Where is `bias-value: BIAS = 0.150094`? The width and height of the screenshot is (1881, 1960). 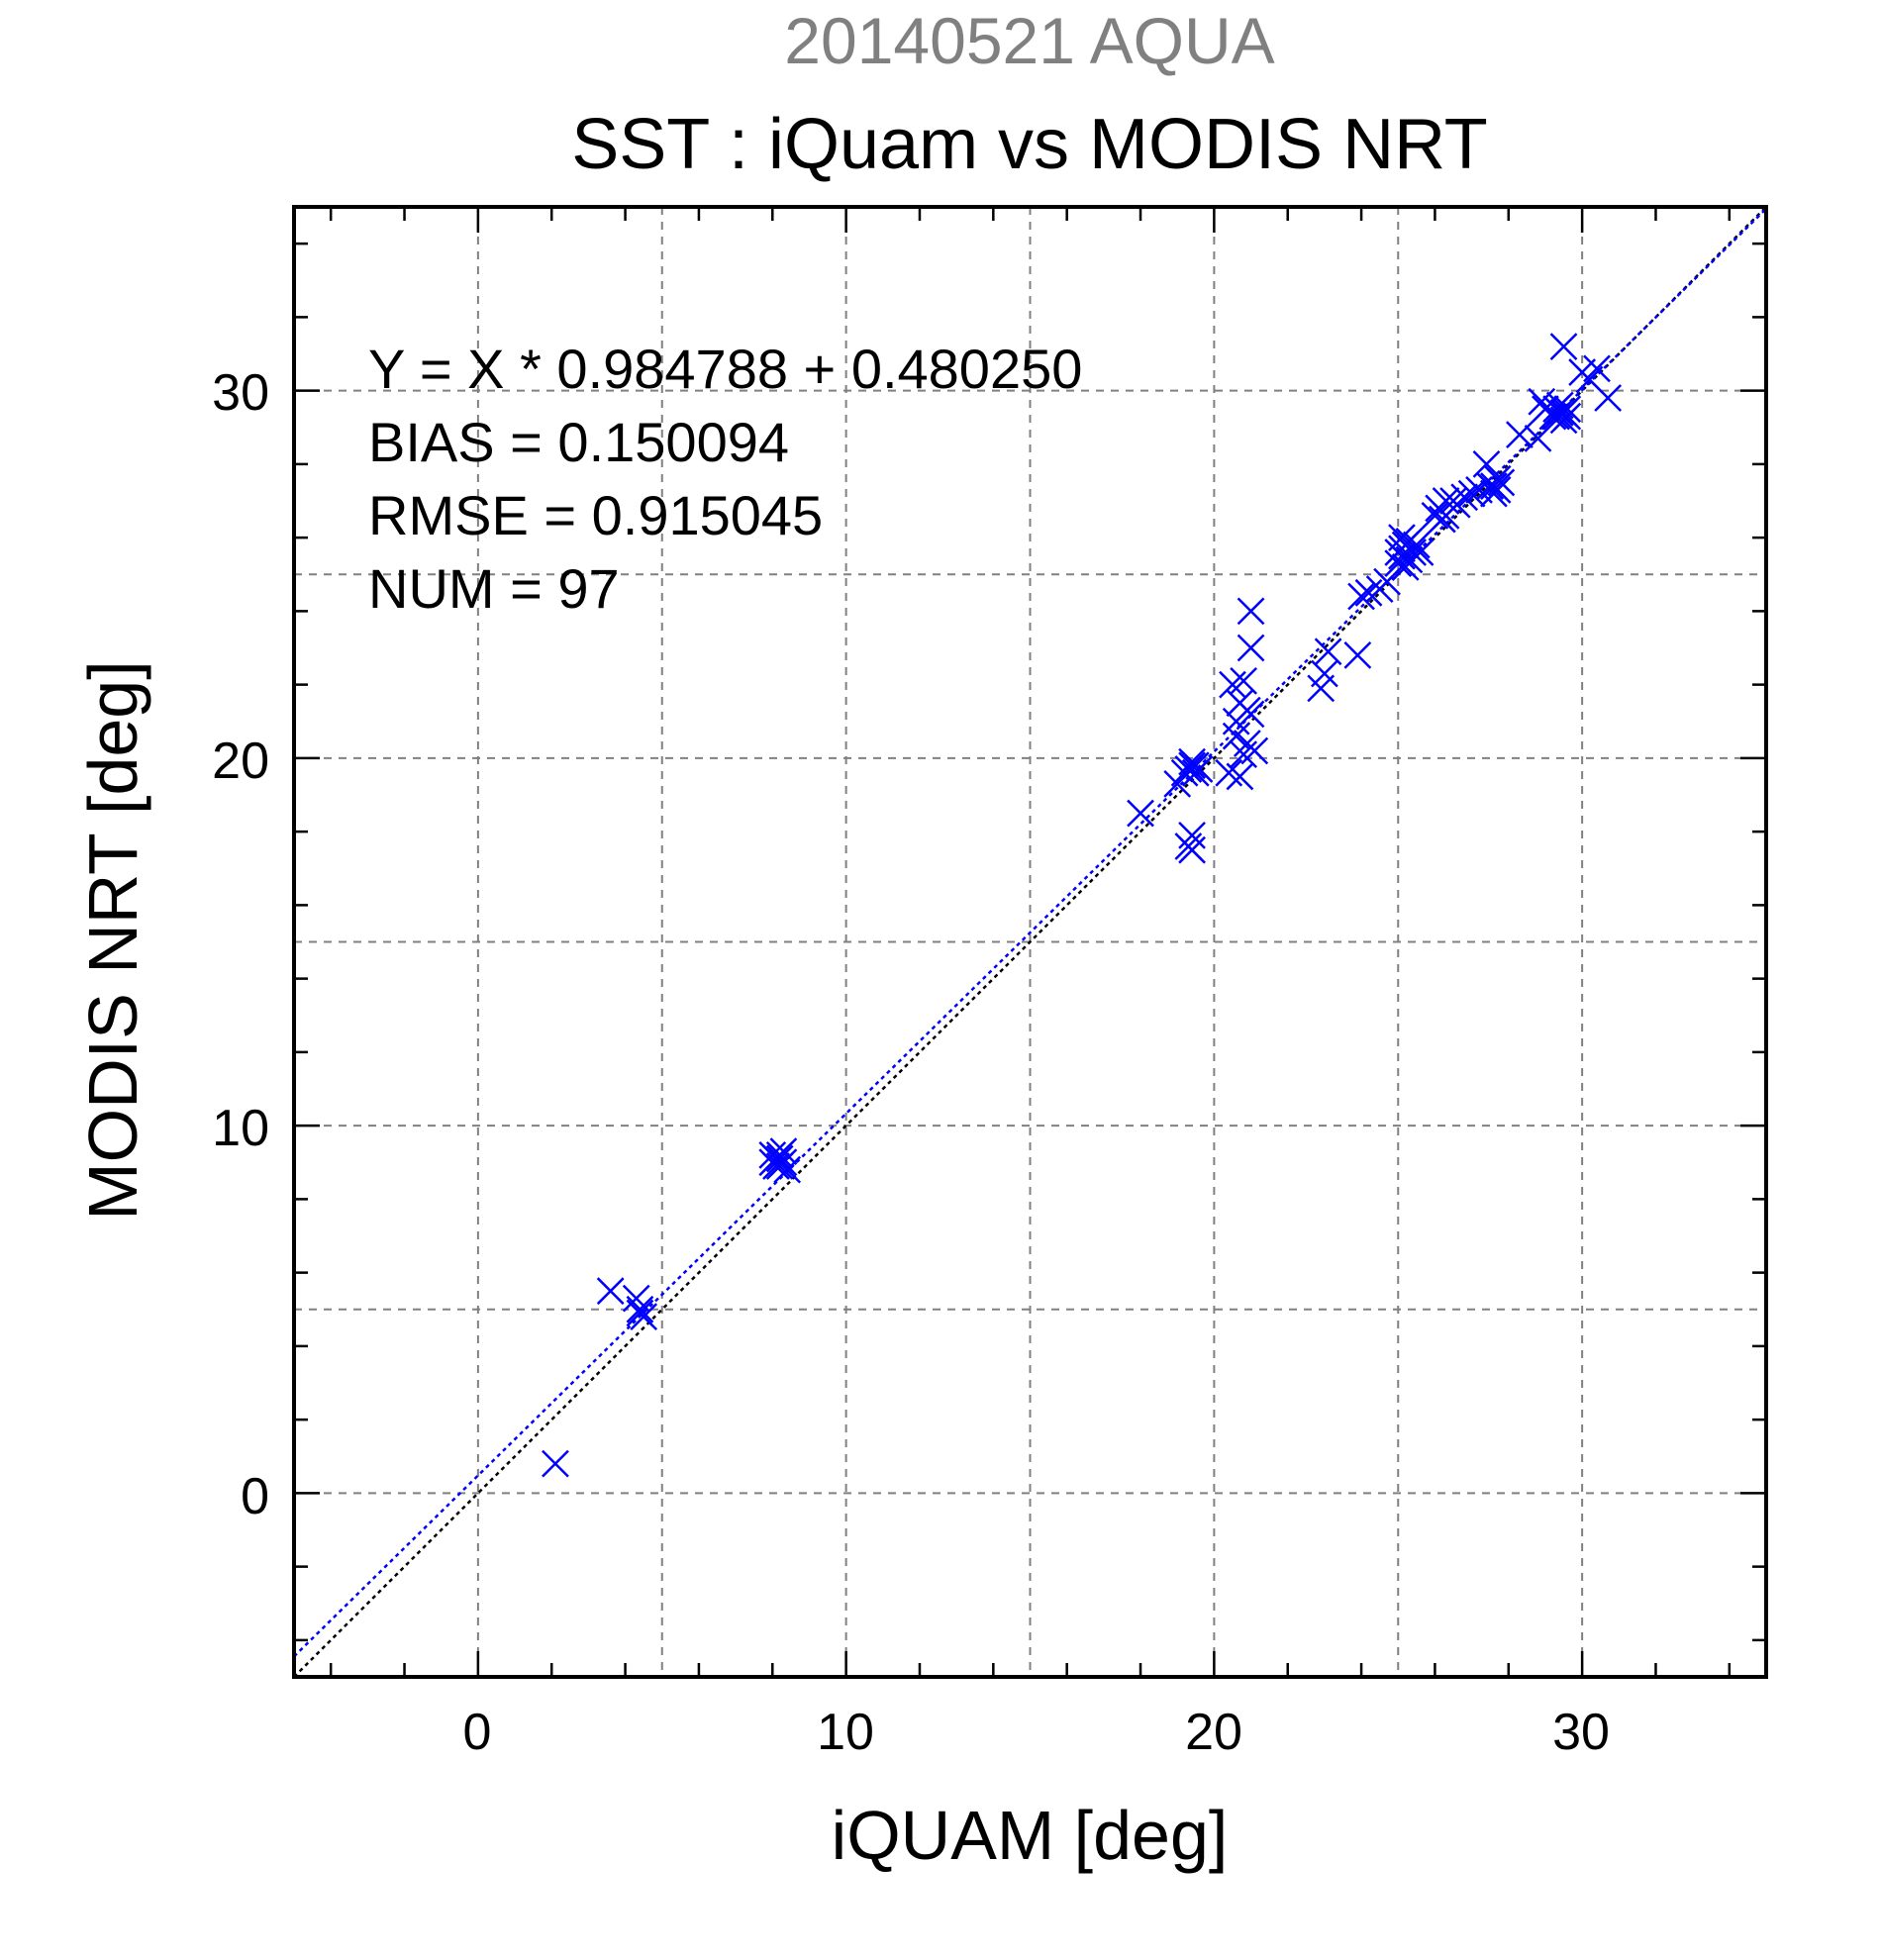 bias-value: BIAS = 0.150094 is located at coordinates (579, 442).